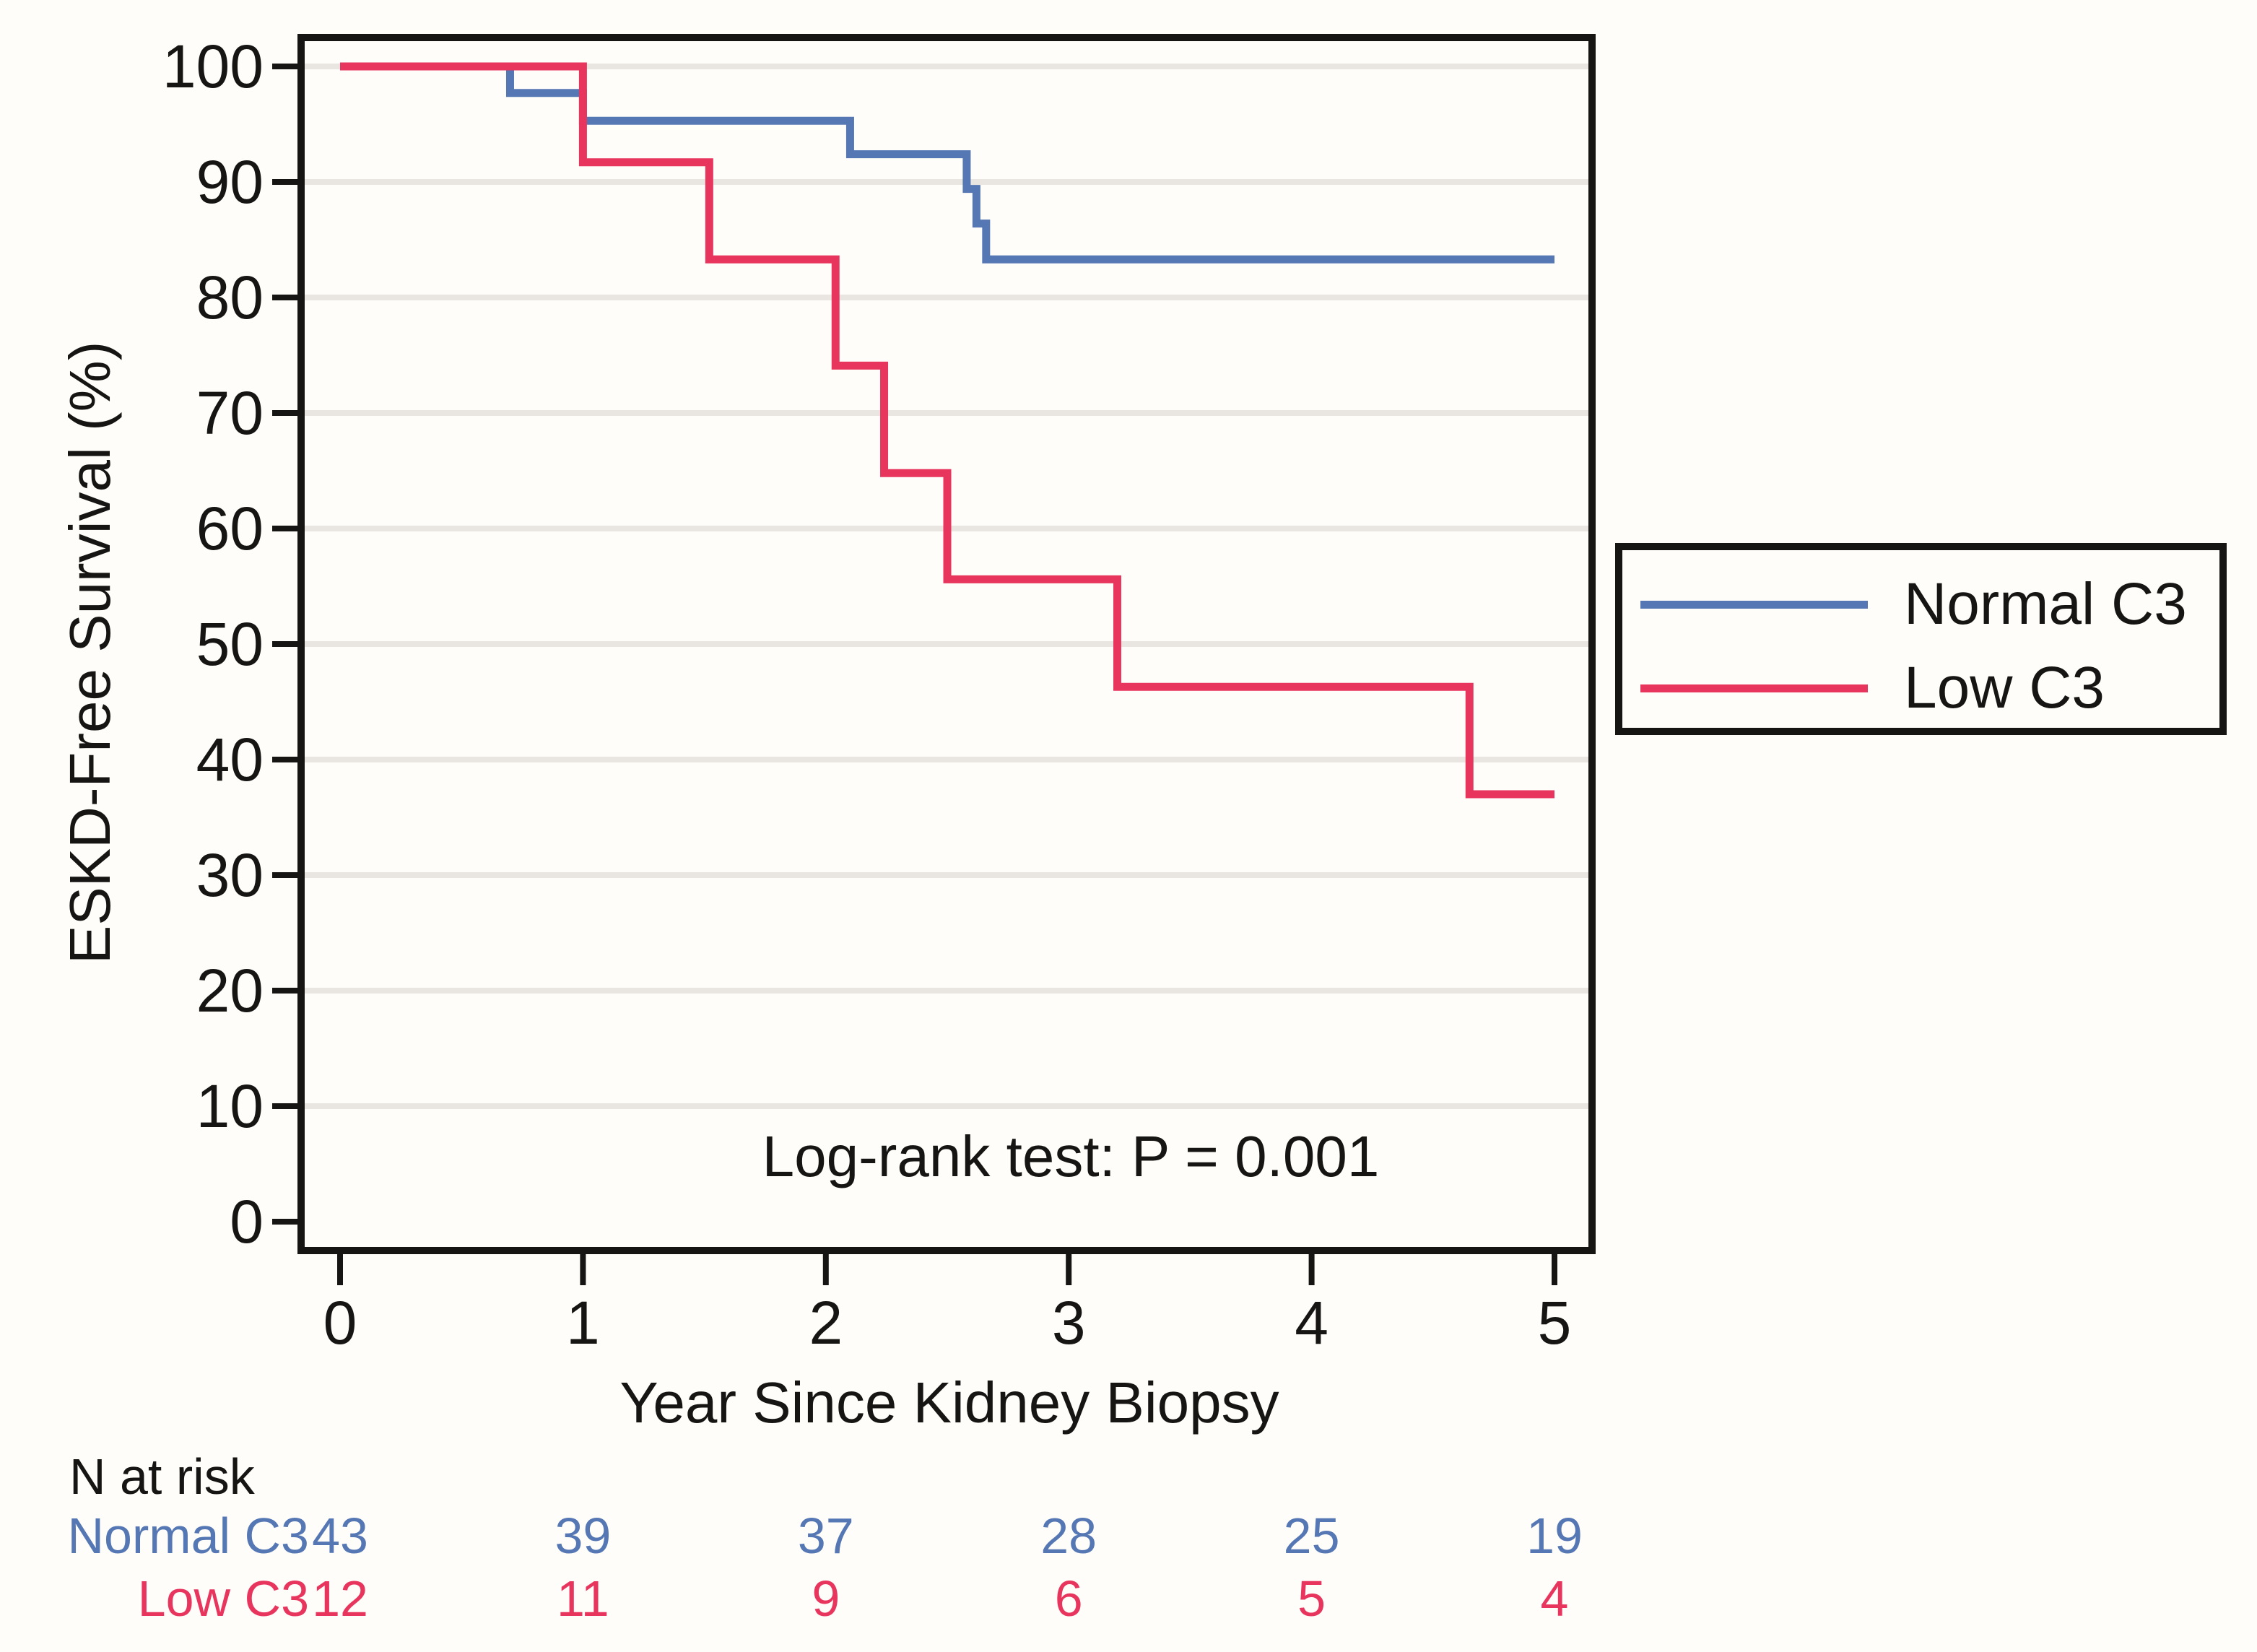 Image resolution: width=2257 pixels, height=1652 pixels. Describe the element at coordinates (230, 991) in the screenshot. I see `y-tick-label-20: 20` at that location.